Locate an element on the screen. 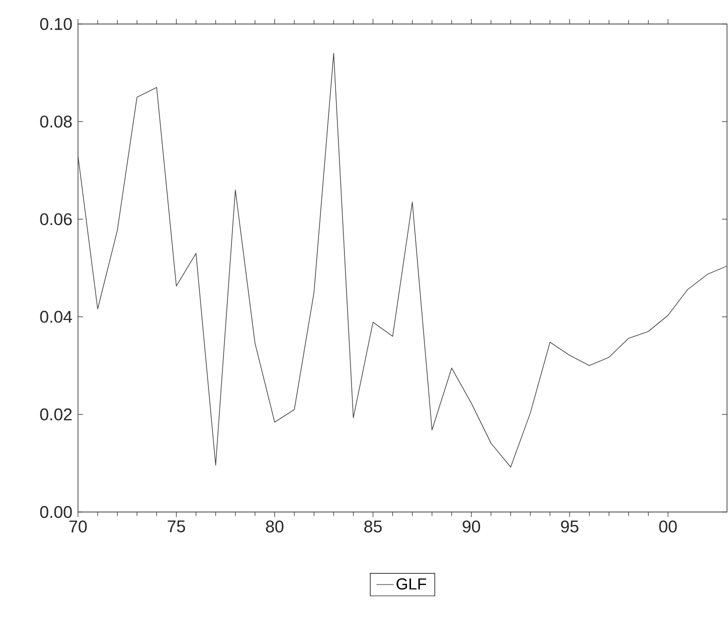 The image size is (728, 621). y-tick-label: 0.10 is located at coordinates (56, 24).